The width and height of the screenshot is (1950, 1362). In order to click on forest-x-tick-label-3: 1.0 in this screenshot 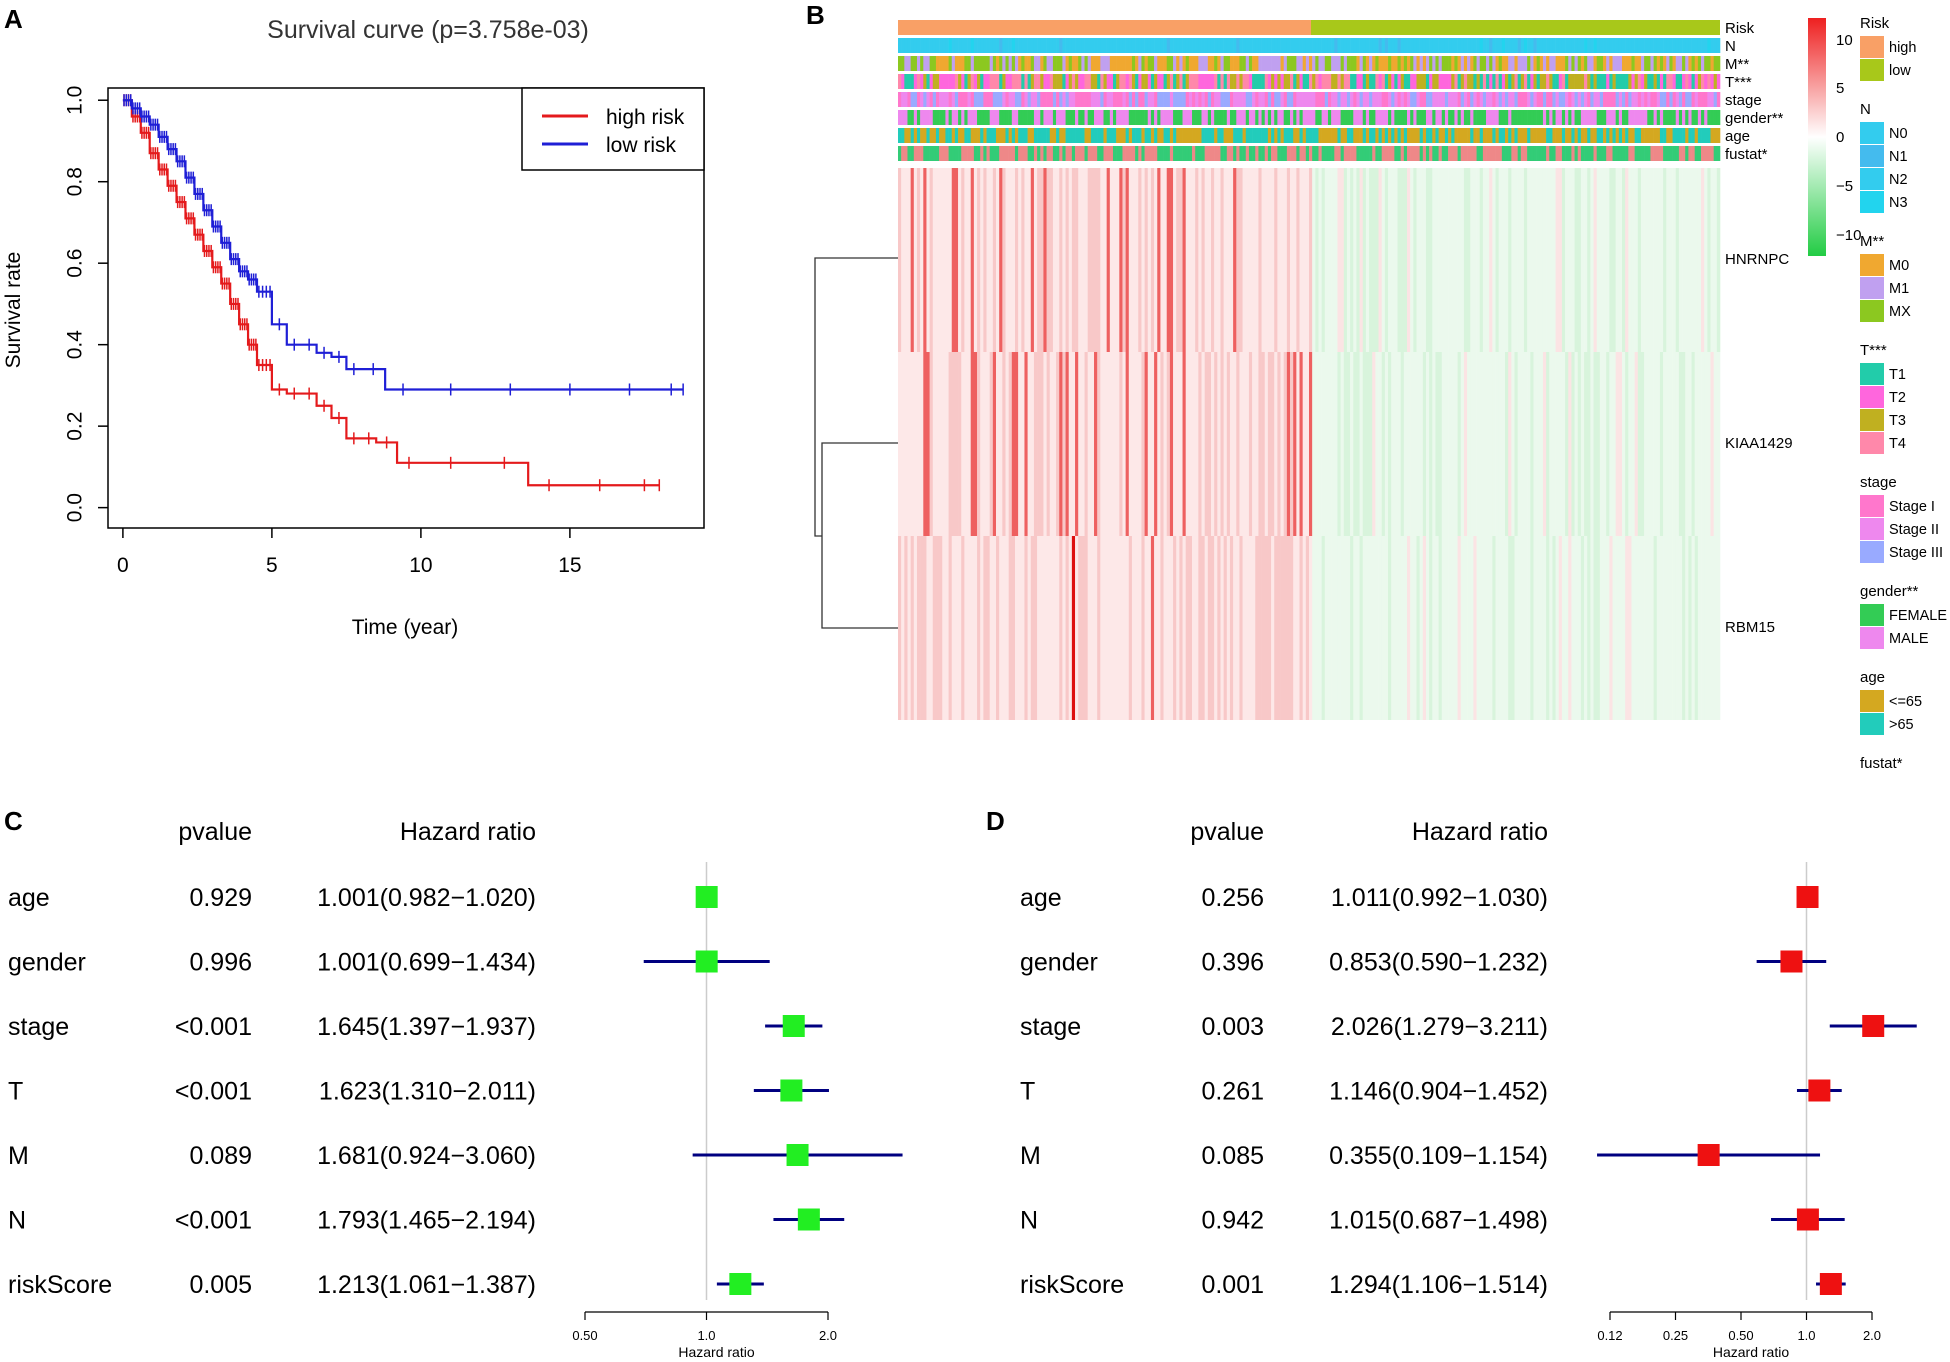, I will do `click(1806, 1335)`.